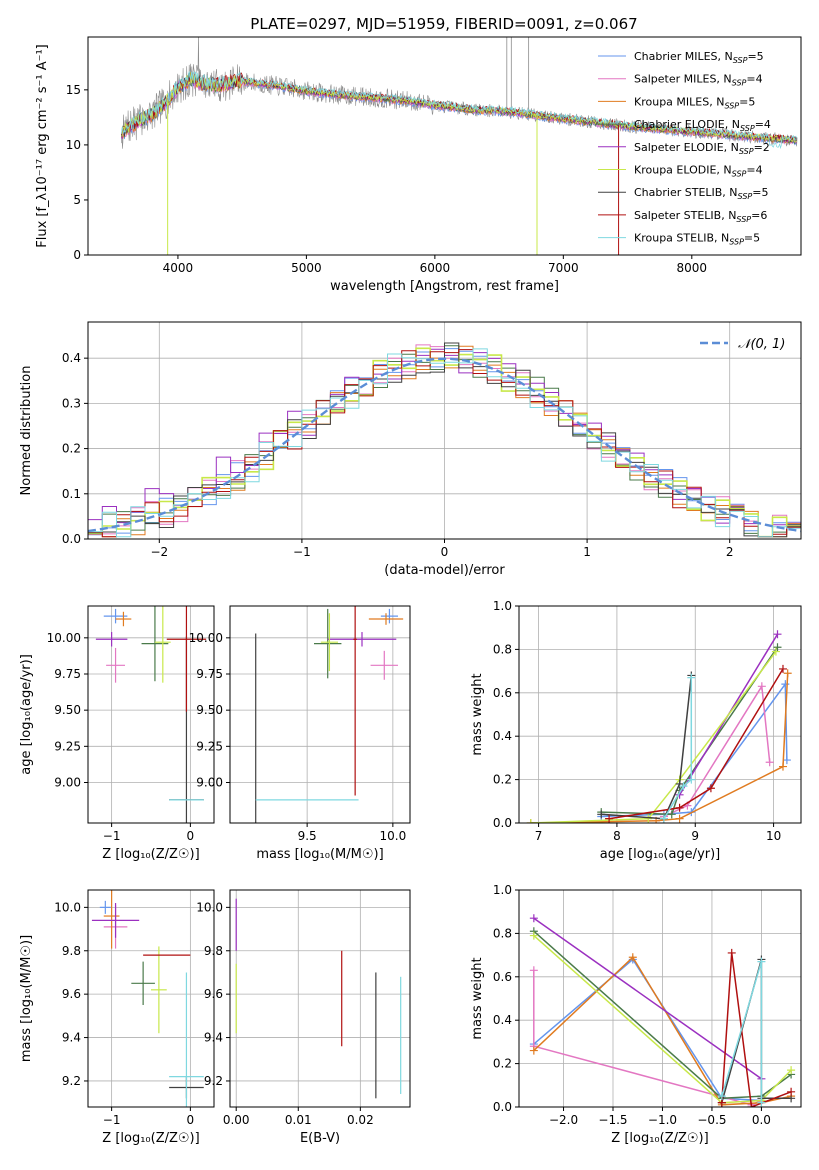 This screenshot has width=819, height=1170. Describe the element at coordinates (662, 1120) in the screenshot. I see `x-tick-label: −1.0` at that location.